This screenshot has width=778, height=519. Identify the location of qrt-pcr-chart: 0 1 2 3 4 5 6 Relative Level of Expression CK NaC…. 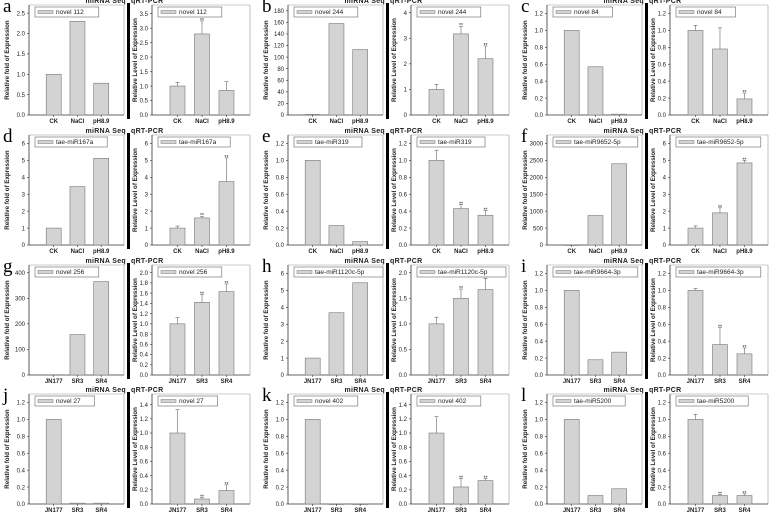
(191, 194).